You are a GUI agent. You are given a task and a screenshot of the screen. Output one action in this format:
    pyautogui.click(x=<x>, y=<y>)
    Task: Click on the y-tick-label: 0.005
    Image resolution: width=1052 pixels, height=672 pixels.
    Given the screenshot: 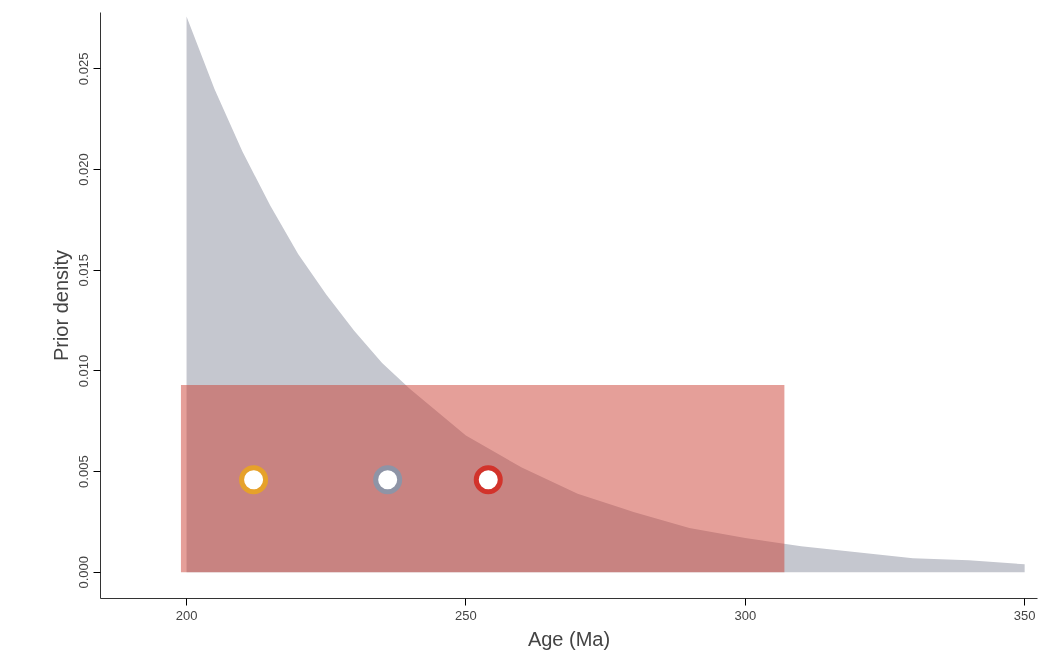 What is the action you would take?
    pyautogui.click(x=84, y=471)
    